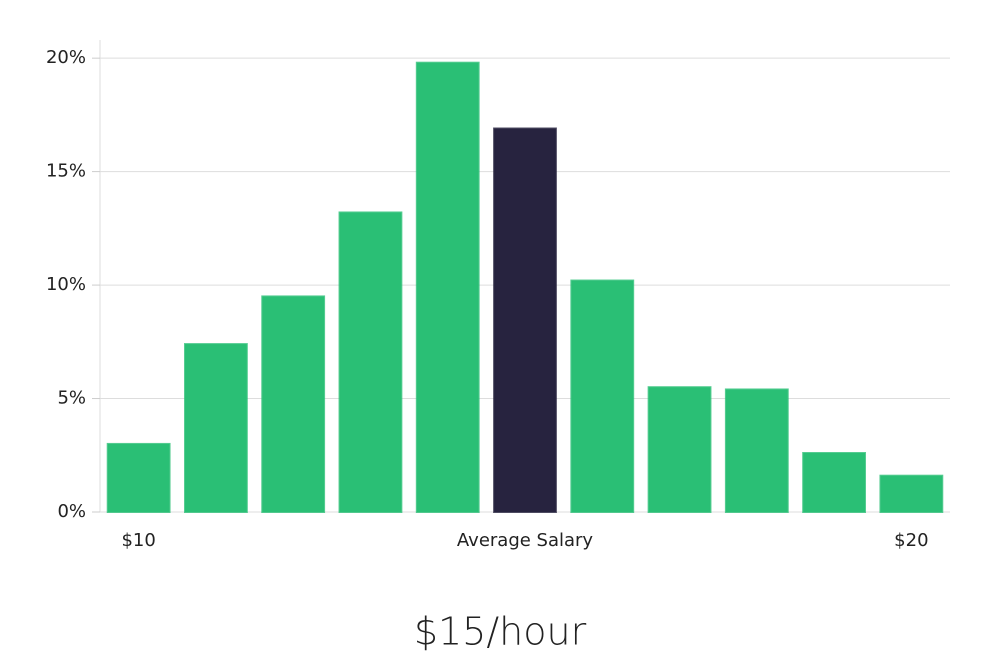 This screenshot has width=1000, height=660. Describe the element at coordinates (71, 398) in the screenshot. I see `y-tick-label: 5%` at that location.